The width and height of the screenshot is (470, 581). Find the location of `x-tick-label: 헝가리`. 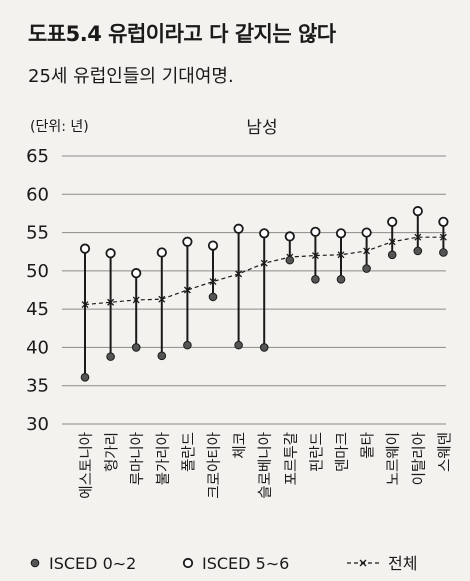

x-tick-label: 헝가리 is located at coordinates (112, 452).